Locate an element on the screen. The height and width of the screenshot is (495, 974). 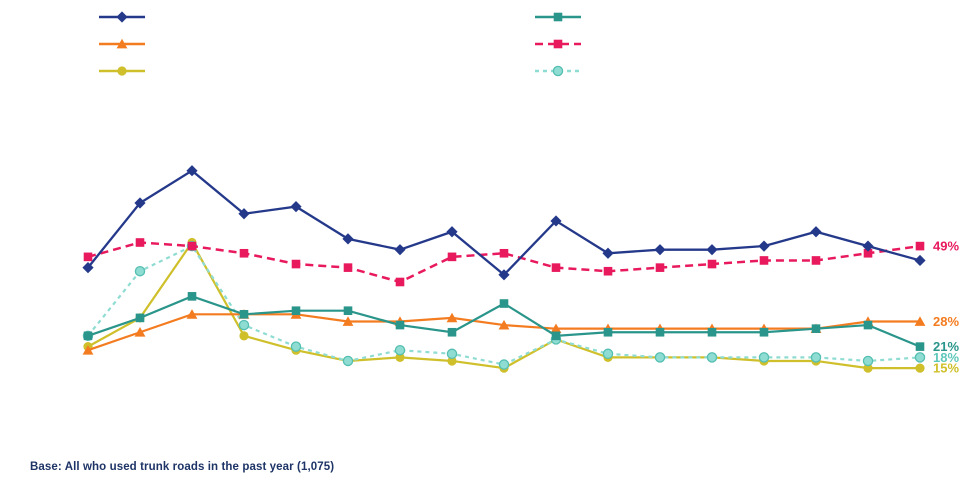
end-label-orange-solid-triangle: 28% is located at coordinates (946, 321).